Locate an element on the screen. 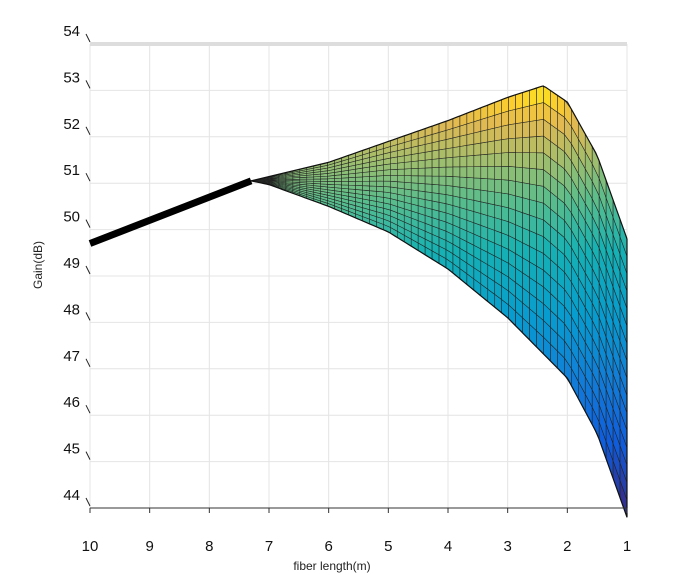 Image resolution: width=694 pixels, height=575 pixels. y-tick-label: 48 is located at coordinates (71, 309).